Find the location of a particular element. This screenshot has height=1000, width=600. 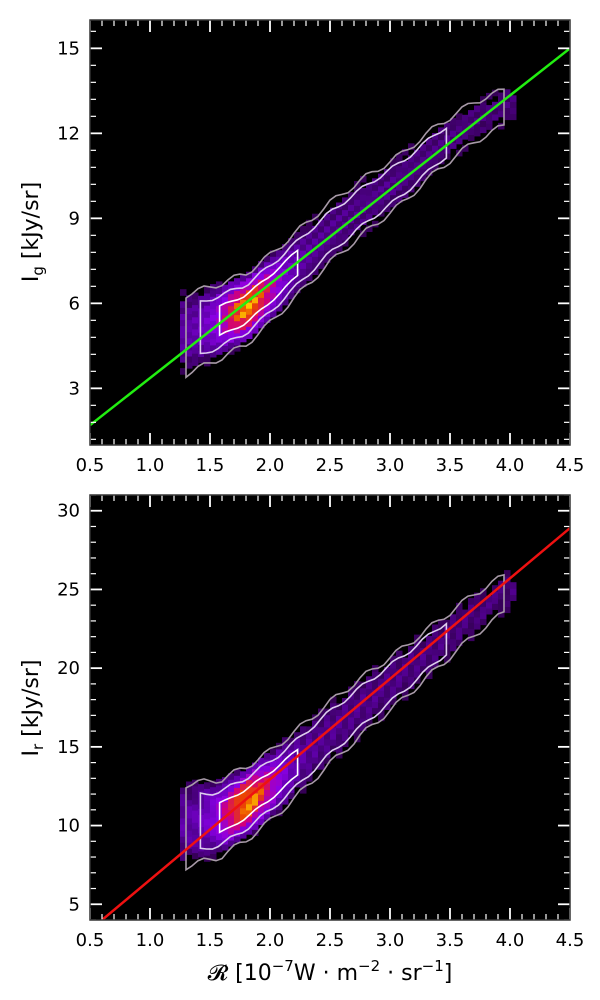

x-tick-label: 4.0 is located at coordinates (510, 465).